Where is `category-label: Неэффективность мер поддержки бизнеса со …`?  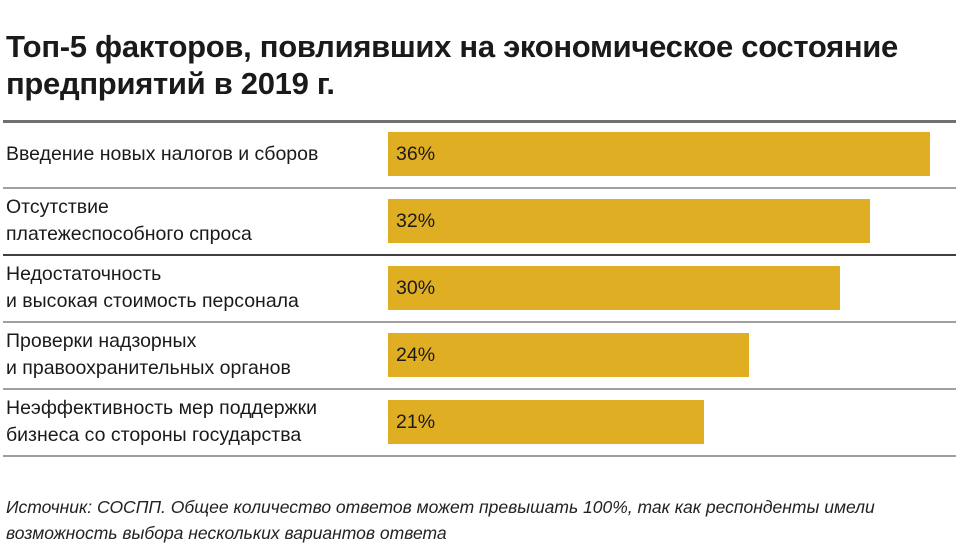 category-label: Неэффективность мер поддержки бизнеса со … is located at coordinates (161, 422).